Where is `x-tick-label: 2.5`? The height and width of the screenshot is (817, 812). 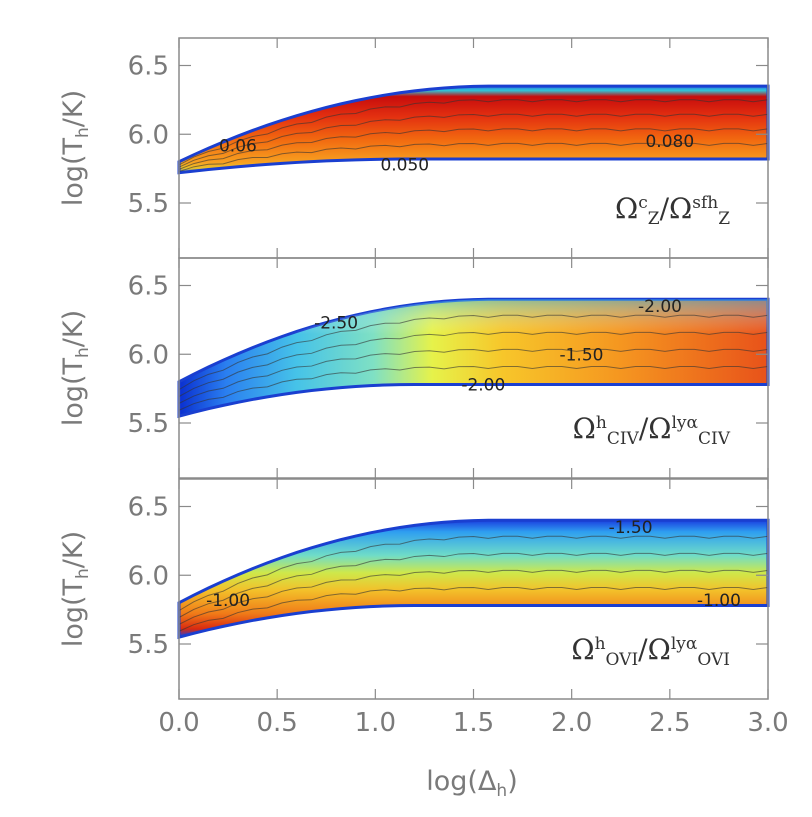 x-tick-label: 2.5 is located at coordinates (669, 723).